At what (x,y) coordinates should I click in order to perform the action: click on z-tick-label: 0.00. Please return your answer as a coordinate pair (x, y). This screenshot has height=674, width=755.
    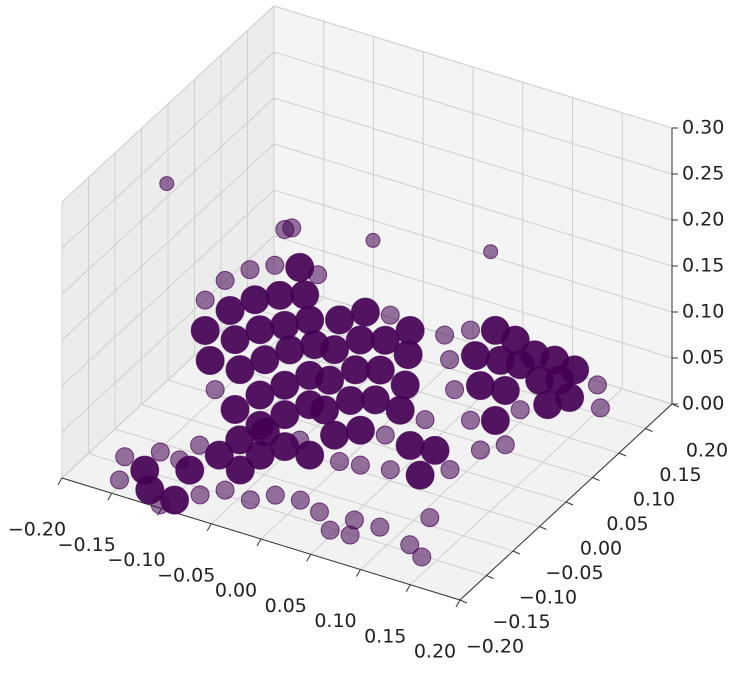
    Looking at the image, I should click on (703, 404).